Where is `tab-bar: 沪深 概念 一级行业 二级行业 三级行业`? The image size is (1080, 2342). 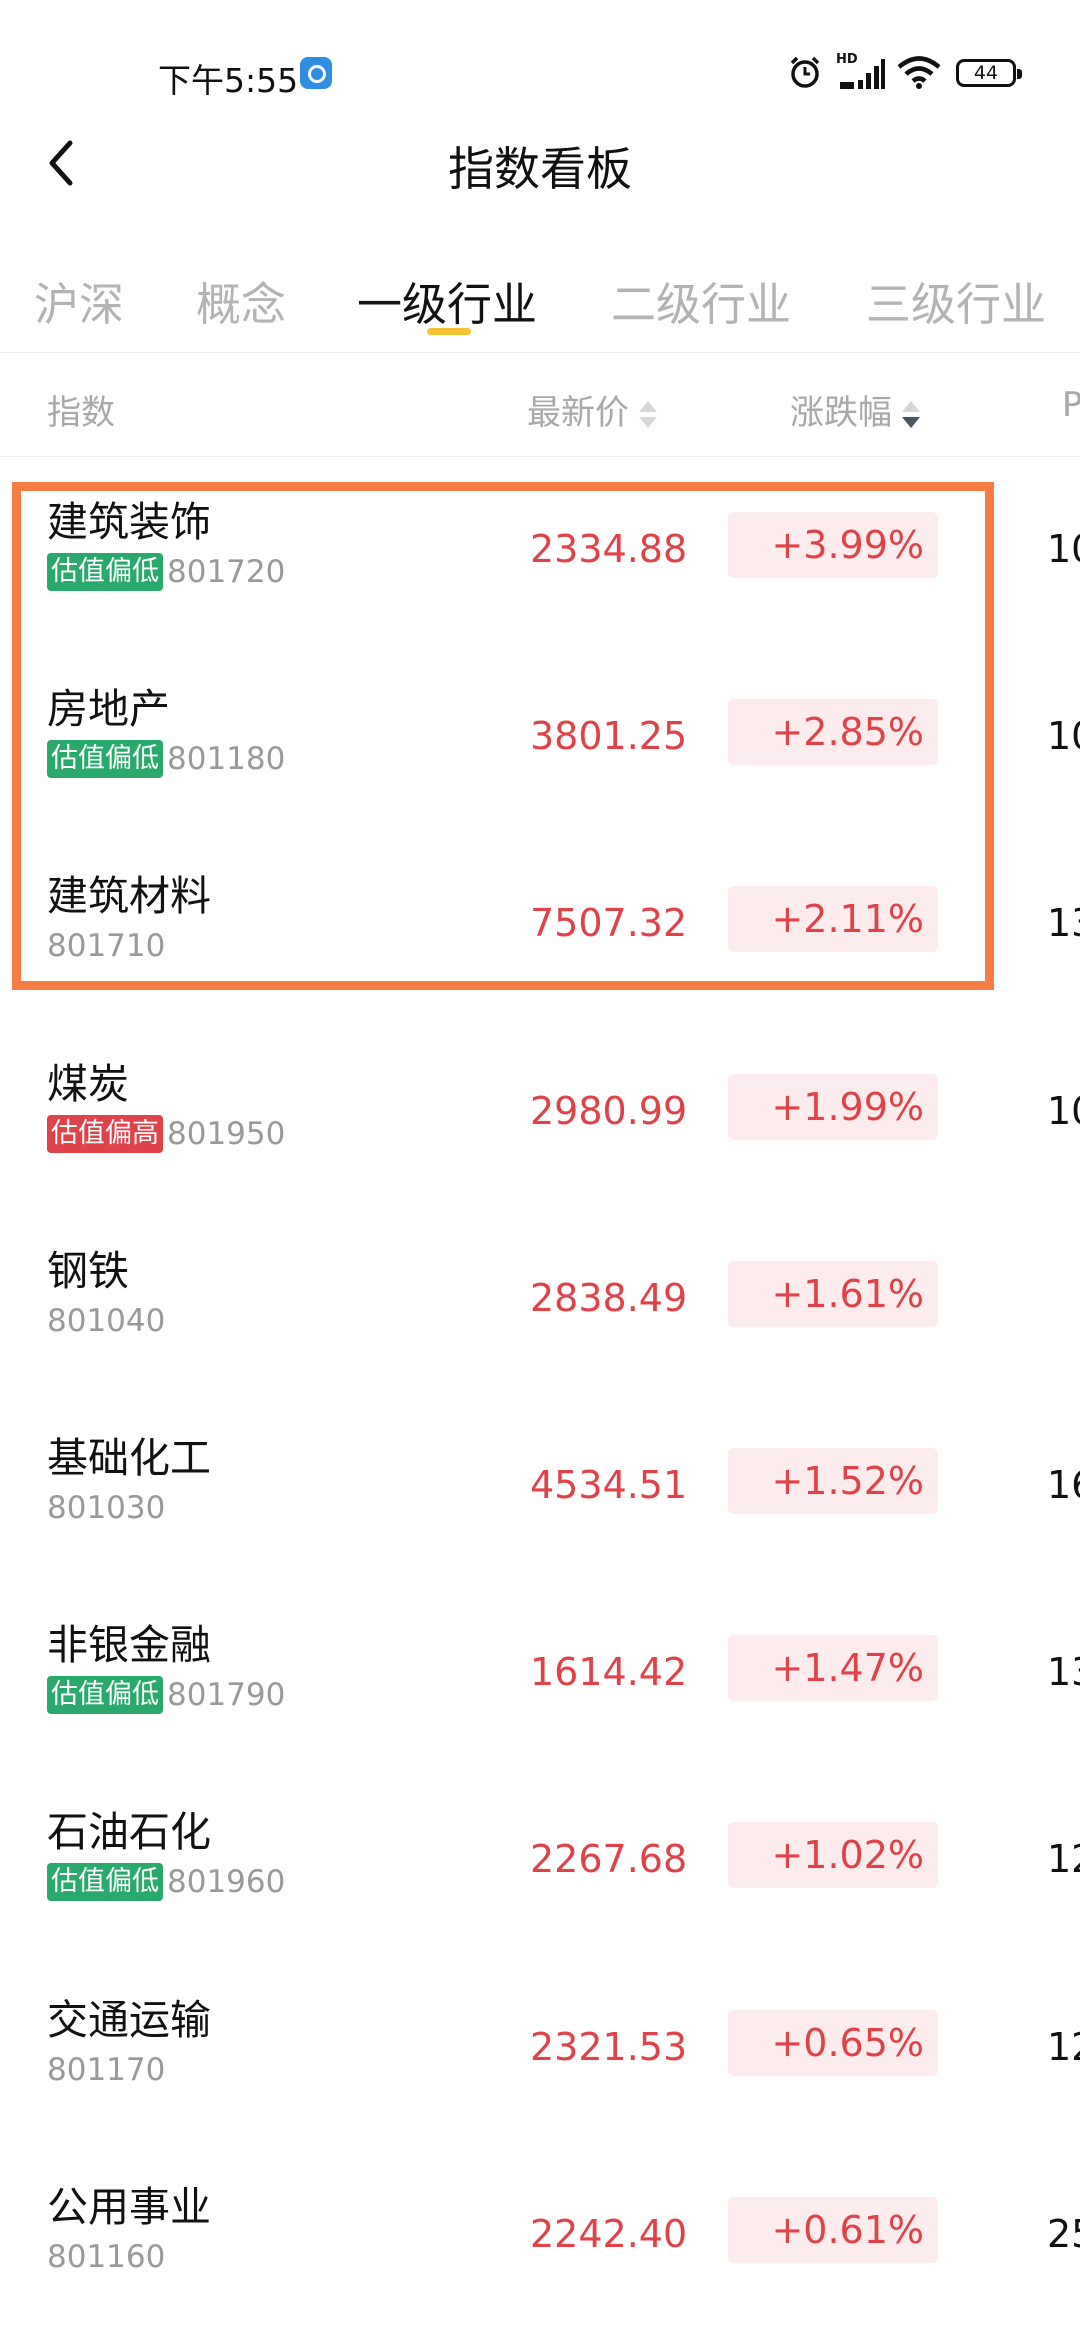
tab-bar: 沪深 概念 一级行业 二级行业 三级行业 is located at coordinates (540, 303).